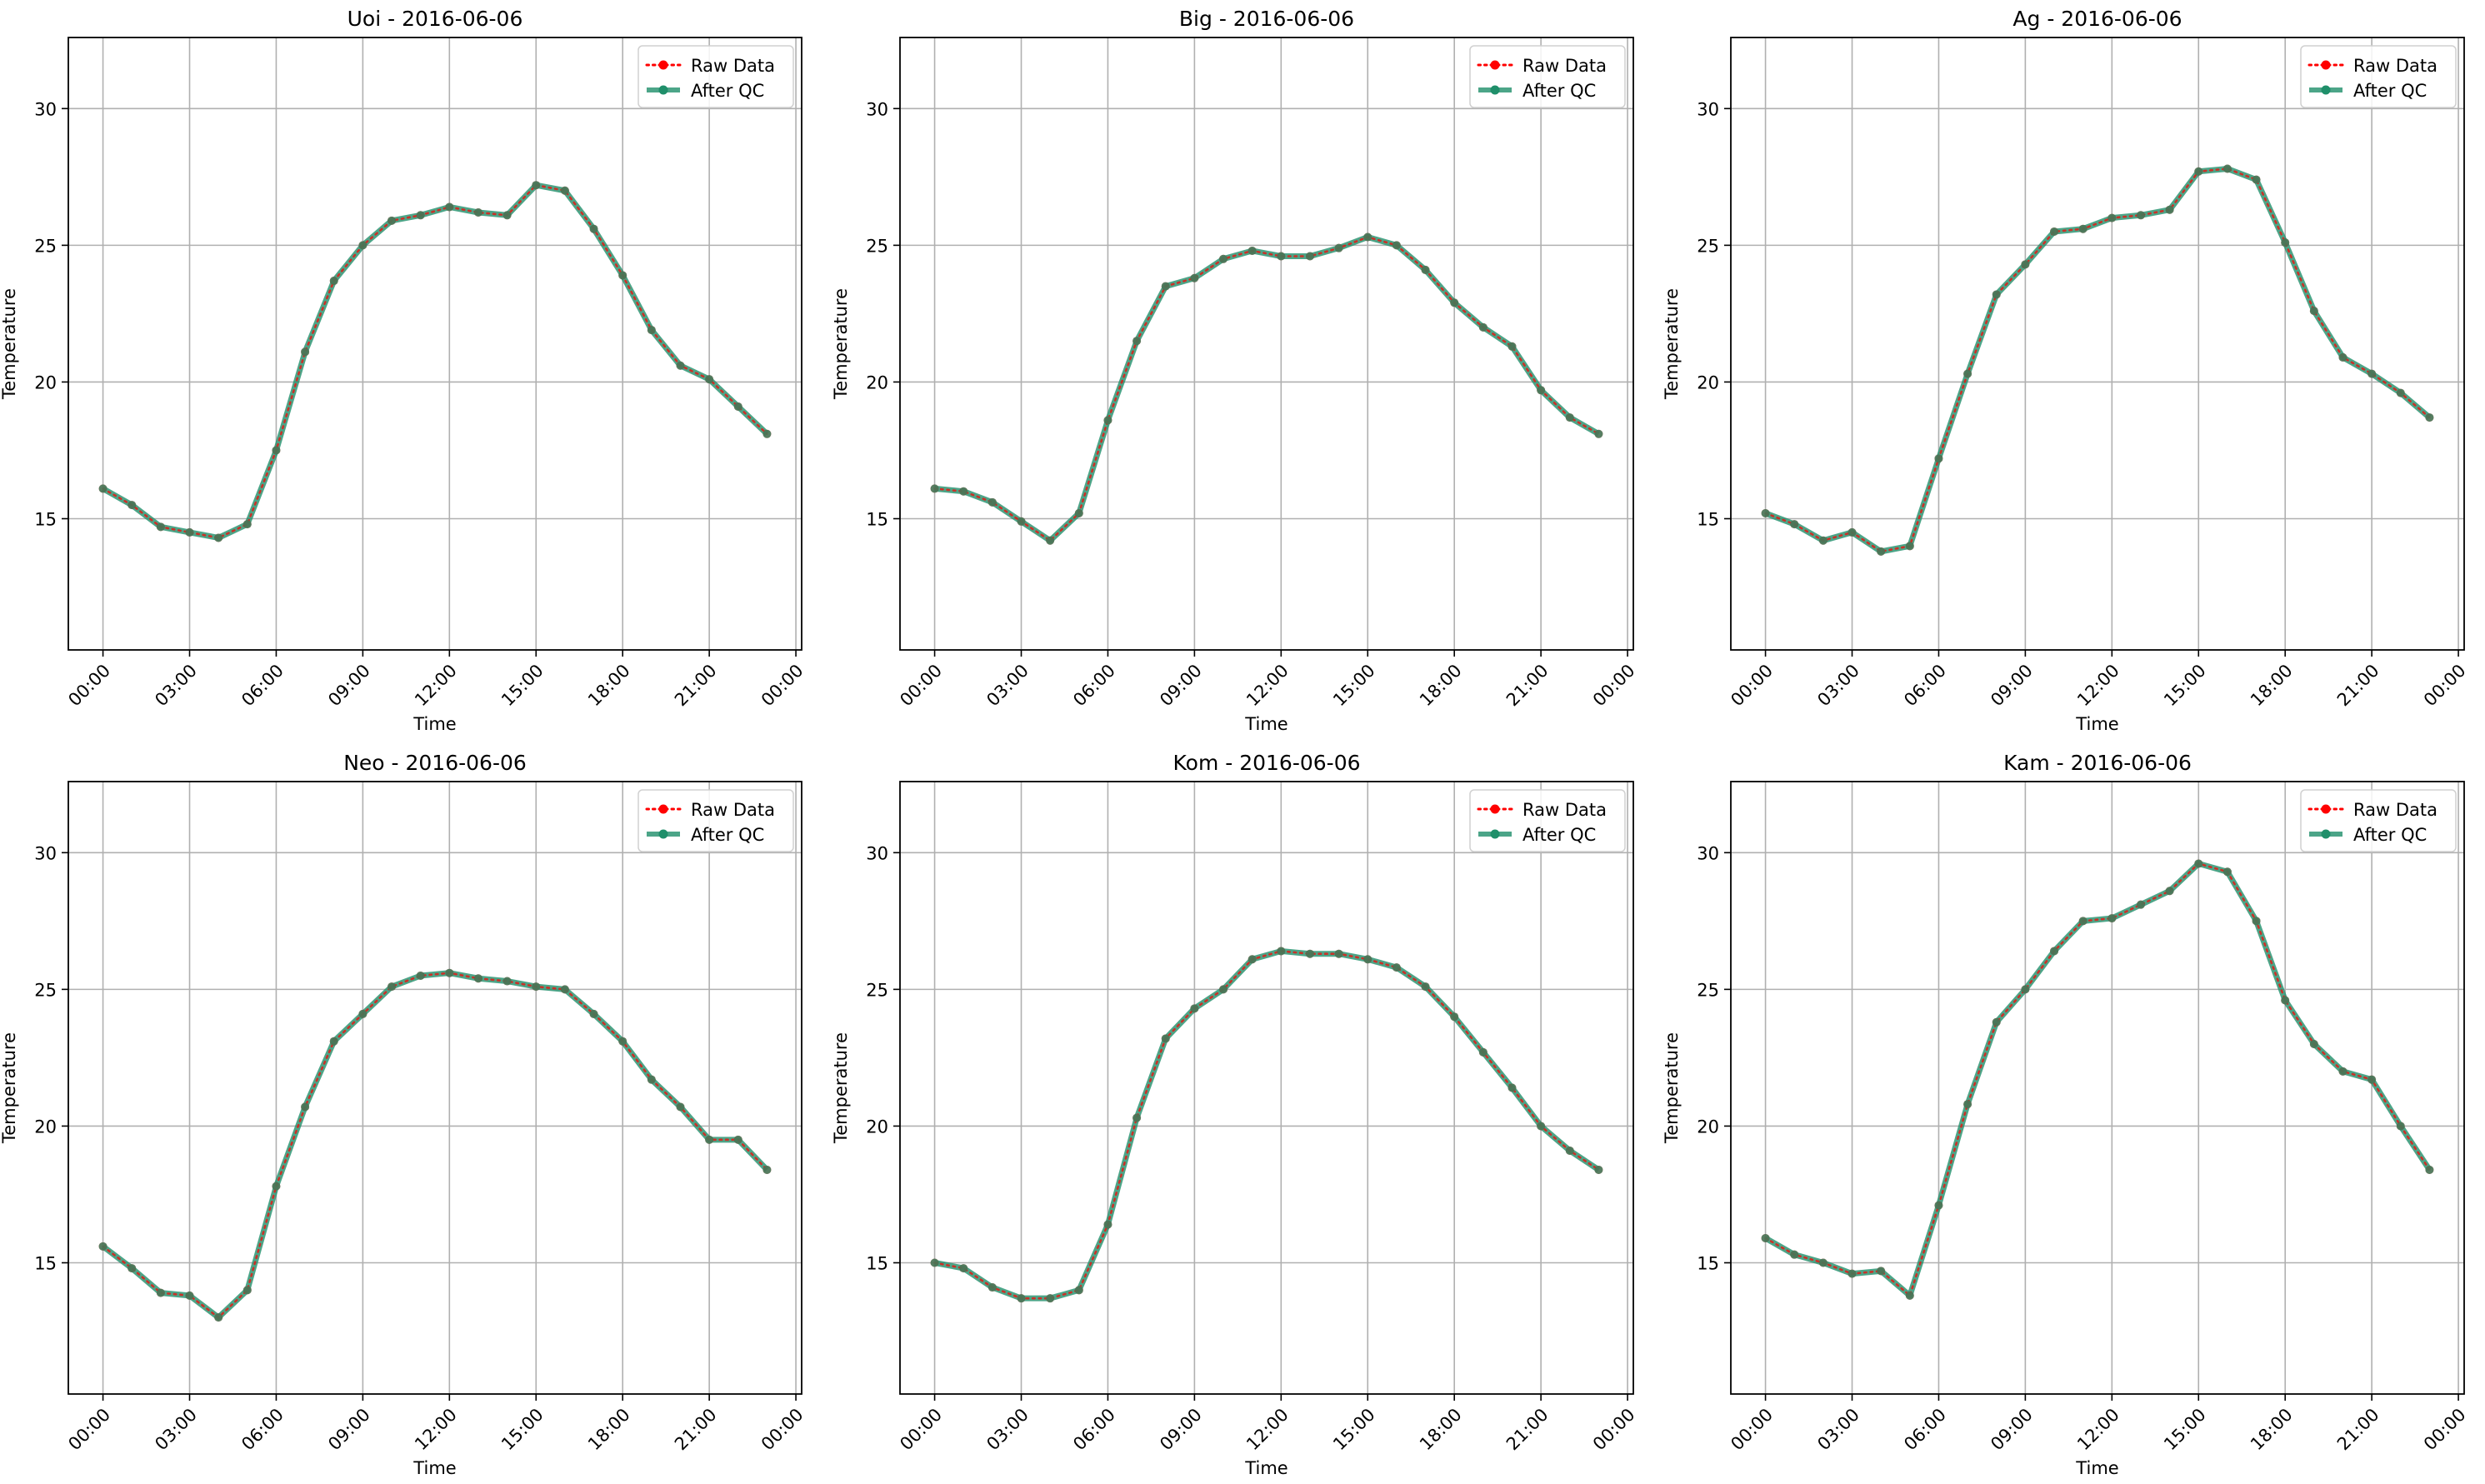 Image resolution: width=2485 pixels, height=1484 pixels. I want to click on raw-data-line, so click(2097, 1080).